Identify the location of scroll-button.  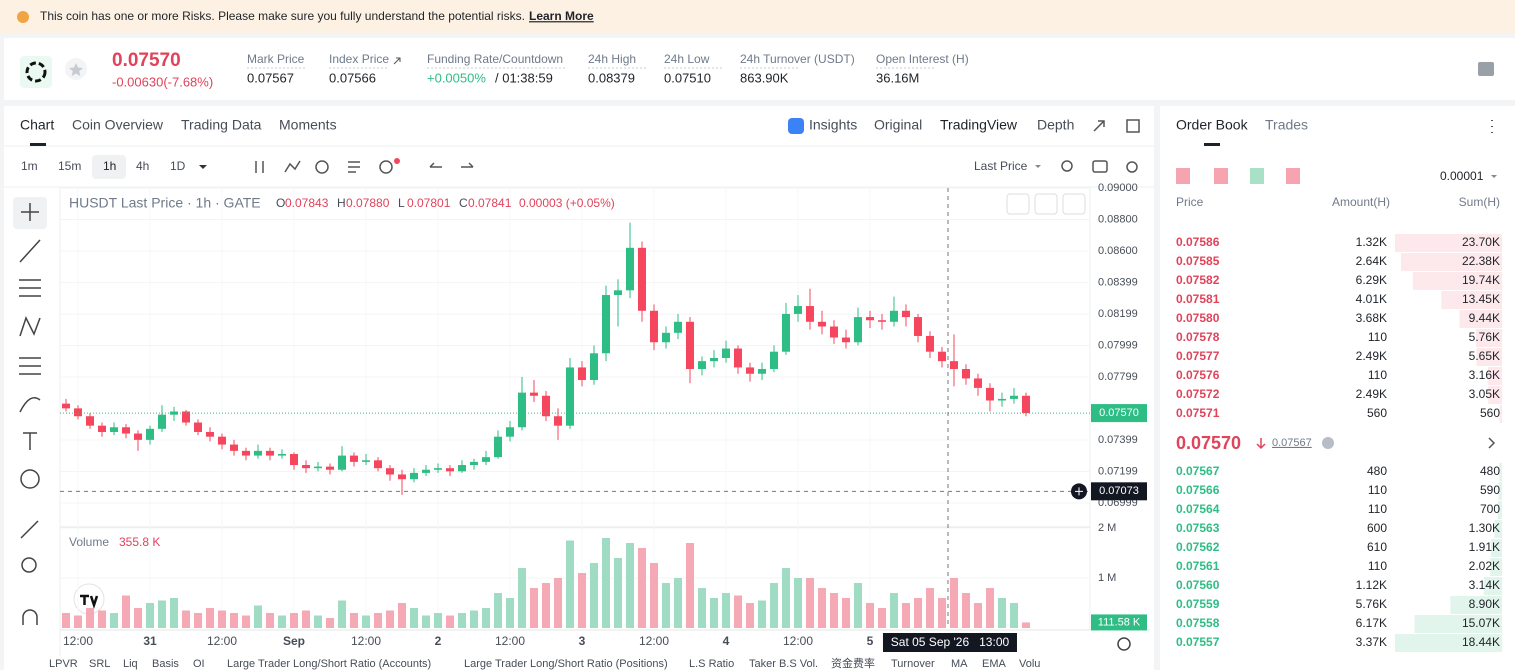
(1018, 204).